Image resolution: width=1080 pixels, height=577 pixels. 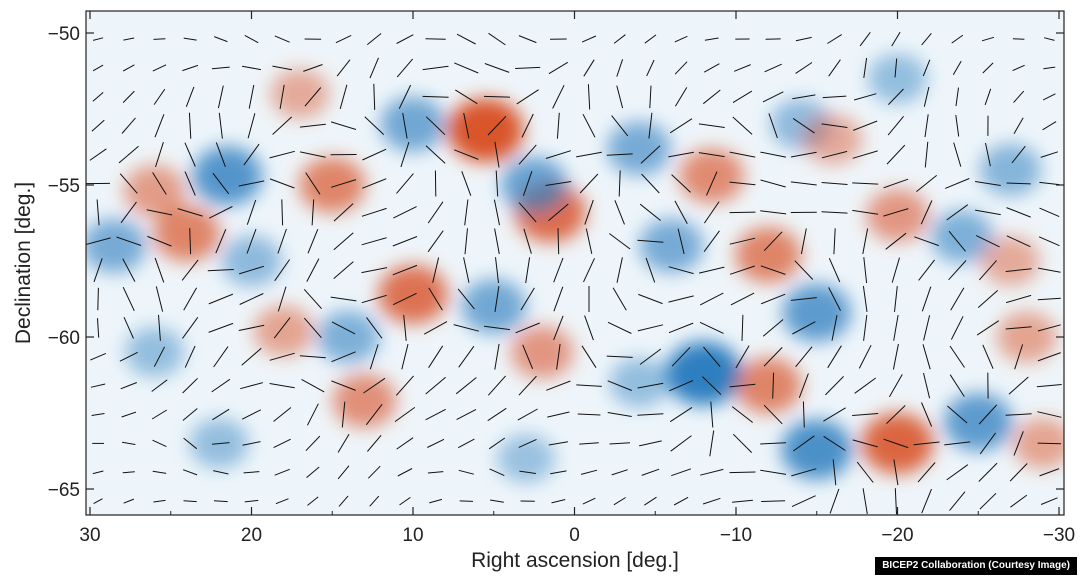 What do you see at coordinates (736, 535) in the screenshot?
I see `x-tick-label: −10` at bounding box center [736, 535].